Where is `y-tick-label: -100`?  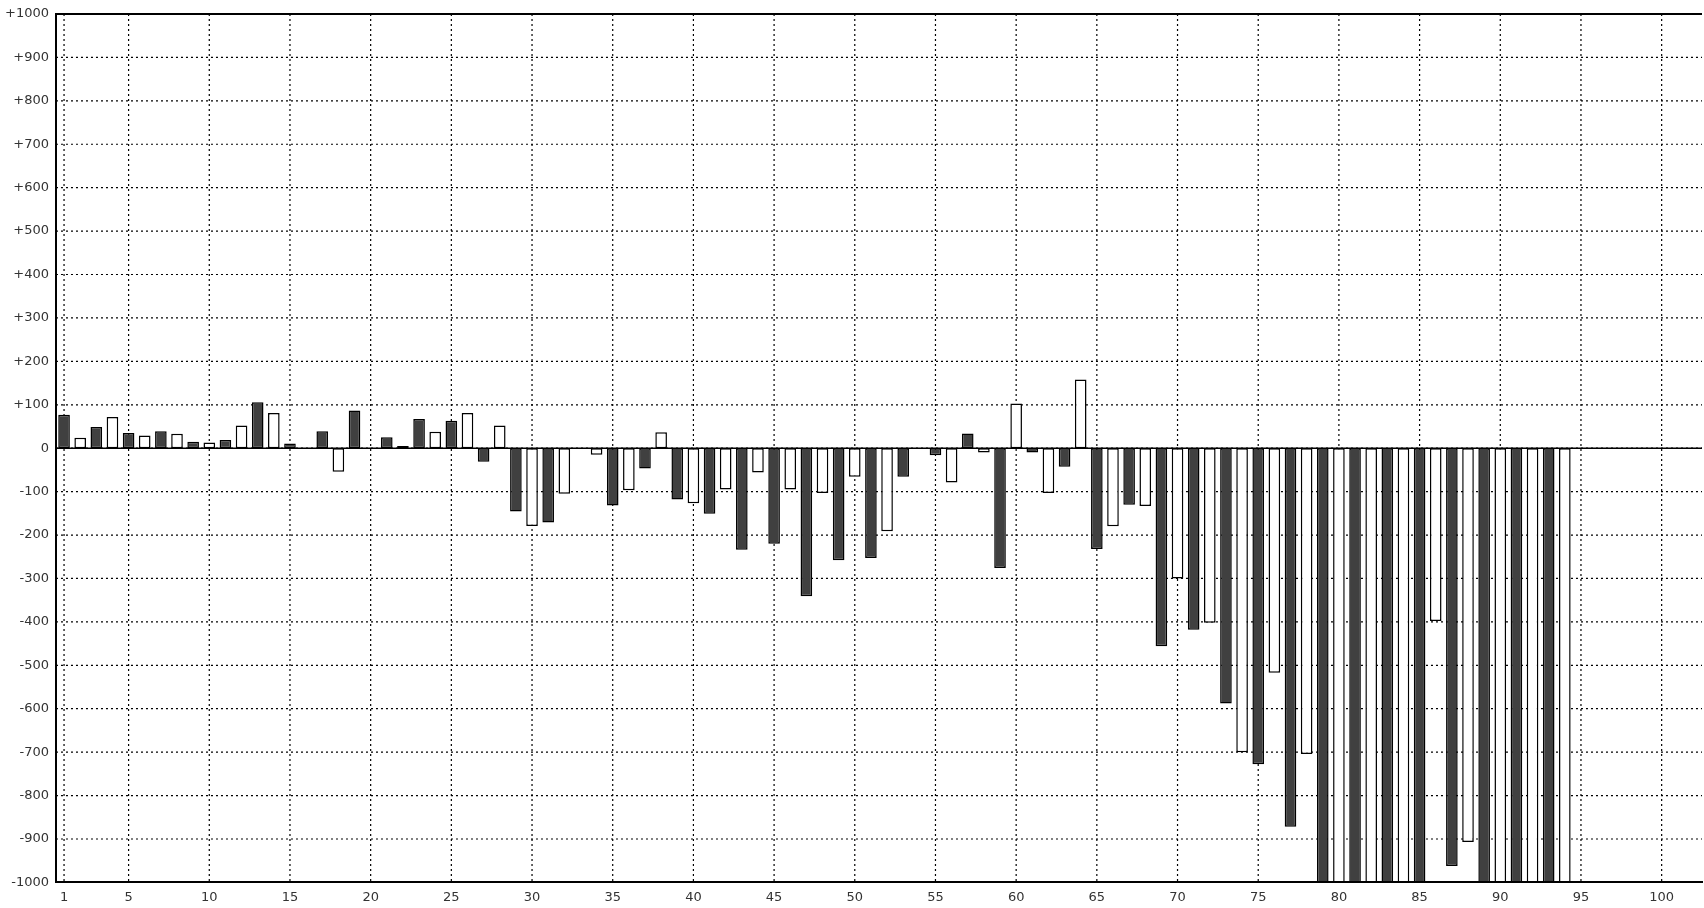
y-tick-label: -100 is located at coordinates (34, 490).